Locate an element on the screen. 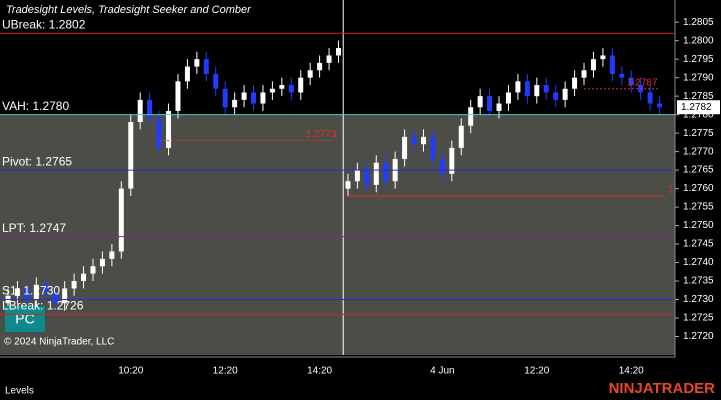 This screenshot has width=721, height=400. level-label: LPT: 1.2747 is located at coordinates (34, 228).